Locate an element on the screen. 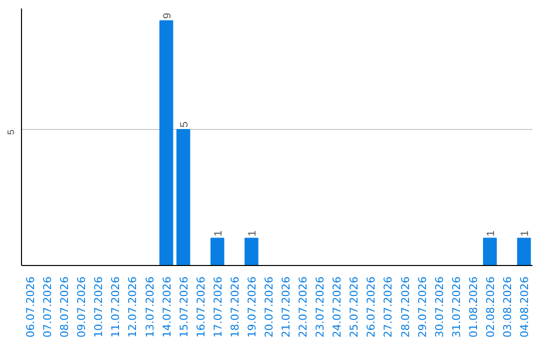  x-tick-label: 04.08.2026 is located at coordinates (524, 307).